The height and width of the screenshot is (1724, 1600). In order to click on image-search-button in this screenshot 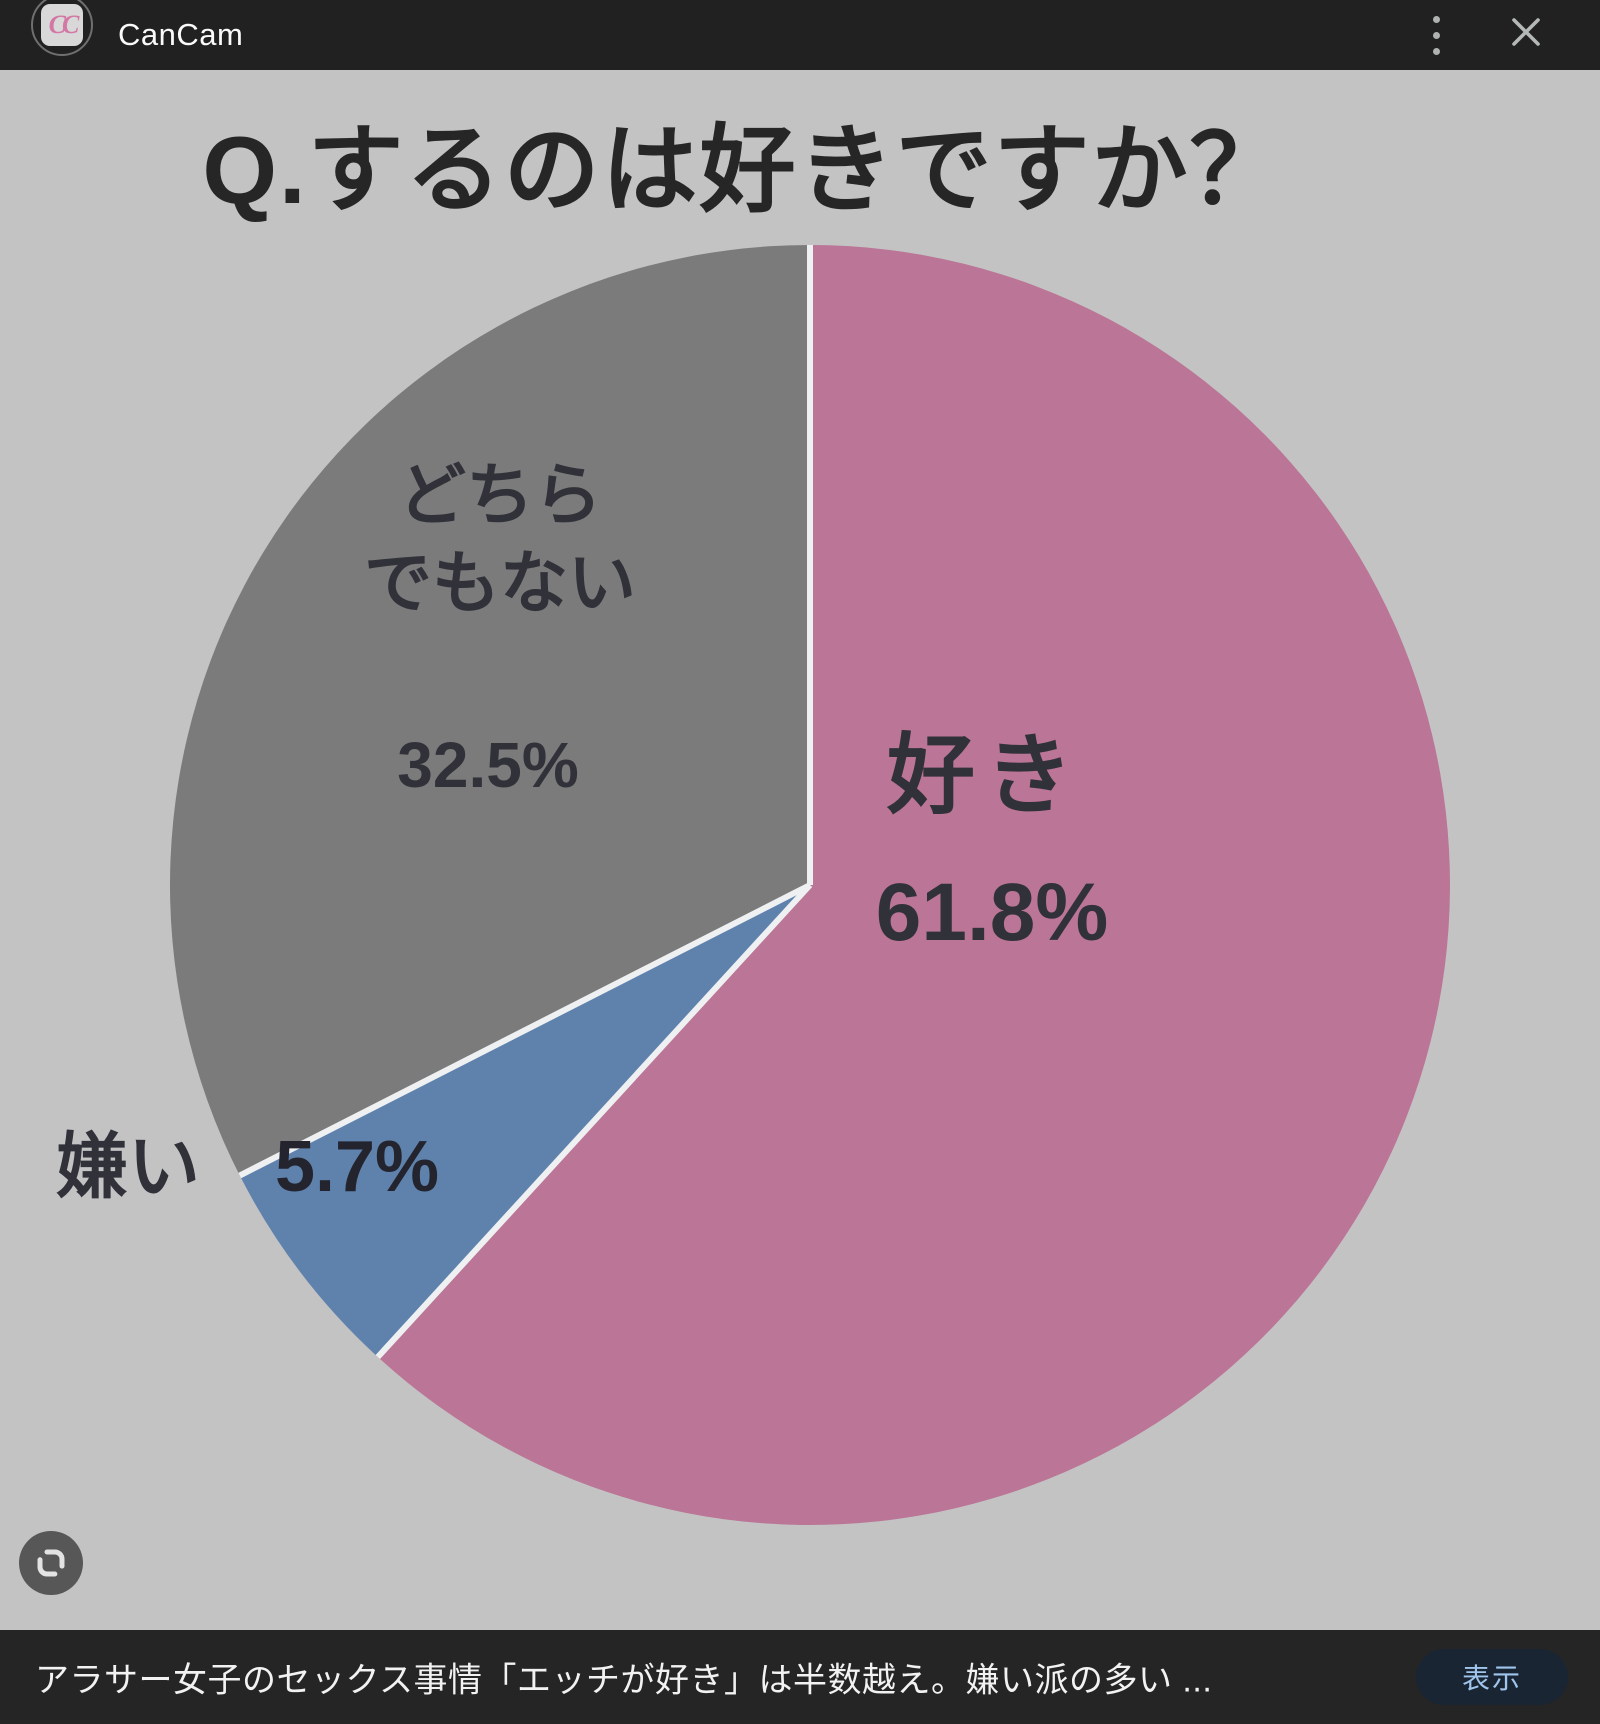, I will do `click(51, 1563)`.